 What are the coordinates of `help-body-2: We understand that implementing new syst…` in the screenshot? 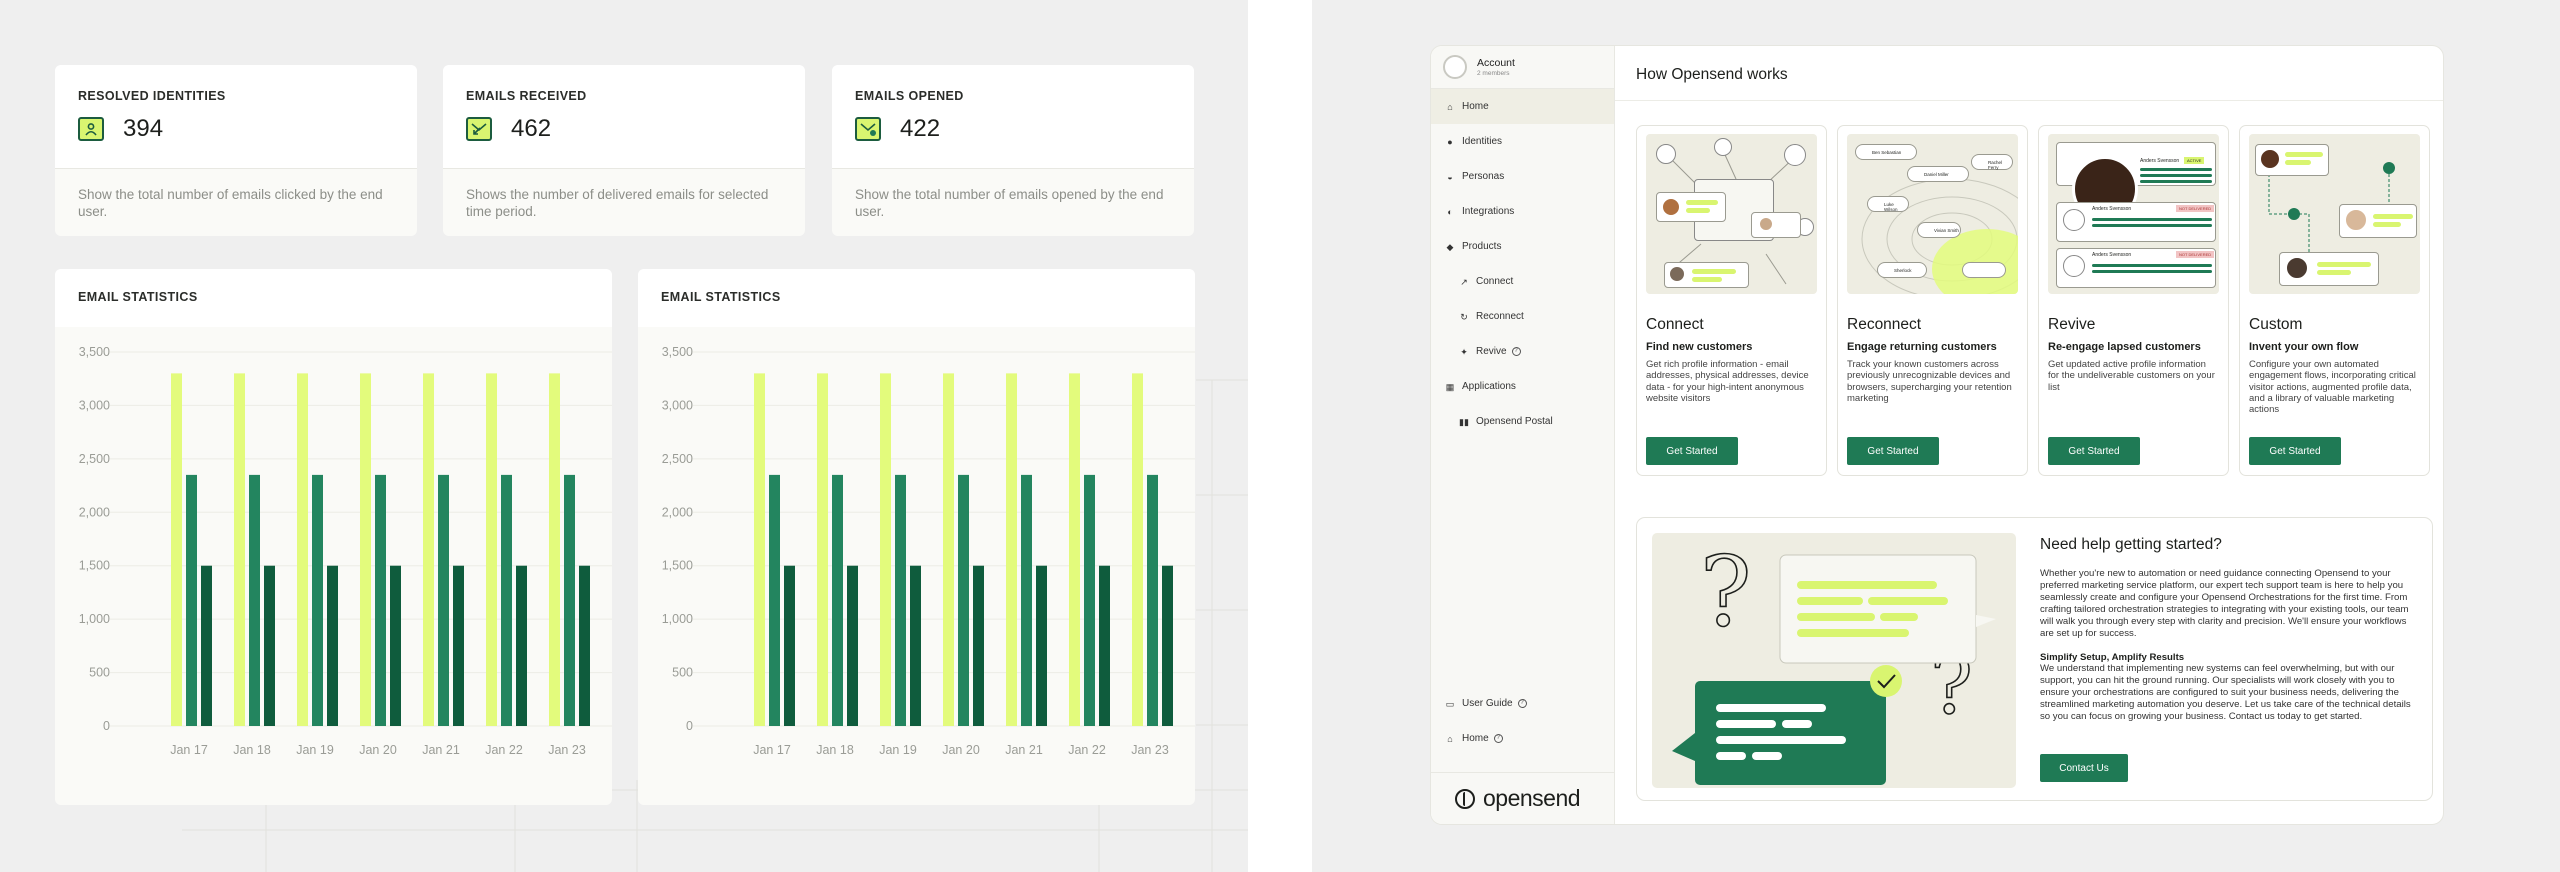 It's located at (2225, 693).